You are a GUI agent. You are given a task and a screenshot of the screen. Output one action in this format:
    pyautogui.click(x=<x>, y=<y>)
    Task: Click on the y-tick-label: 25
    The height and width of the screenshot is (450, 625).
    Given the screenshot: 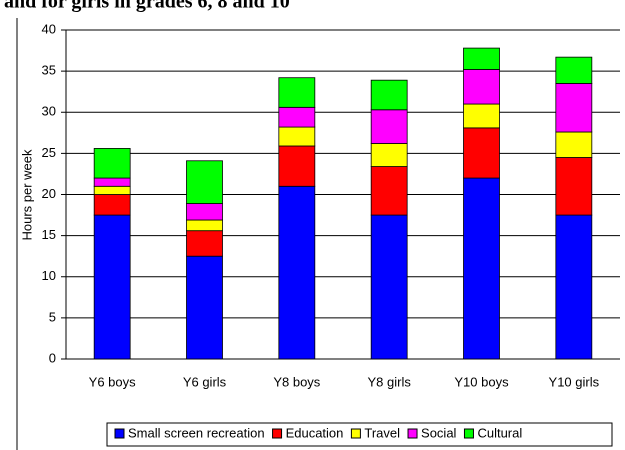 What is the action you would take?
    pyautogui.click(x=49, y=152)
    